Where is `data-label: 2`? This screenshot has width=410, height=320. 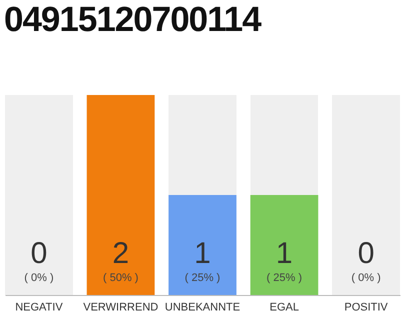
data-label: 2 is located at coordinates (121, 253).